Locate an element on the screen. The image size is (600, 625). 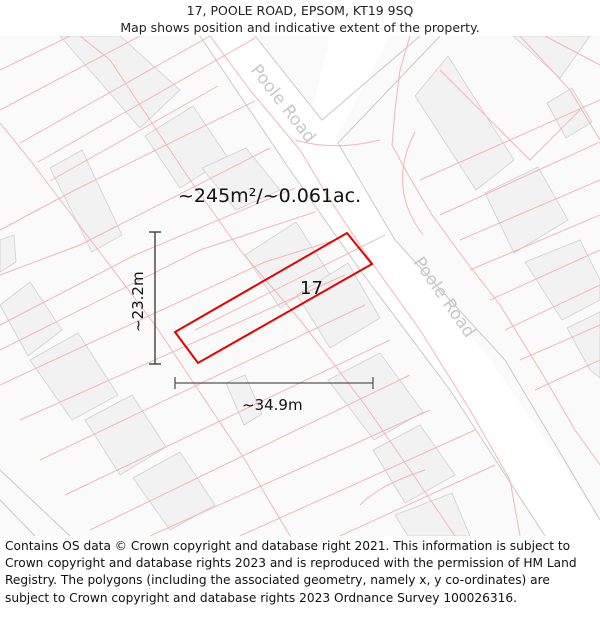
height-dimension-label: ~23.2m is located at coordinates (138, 301).